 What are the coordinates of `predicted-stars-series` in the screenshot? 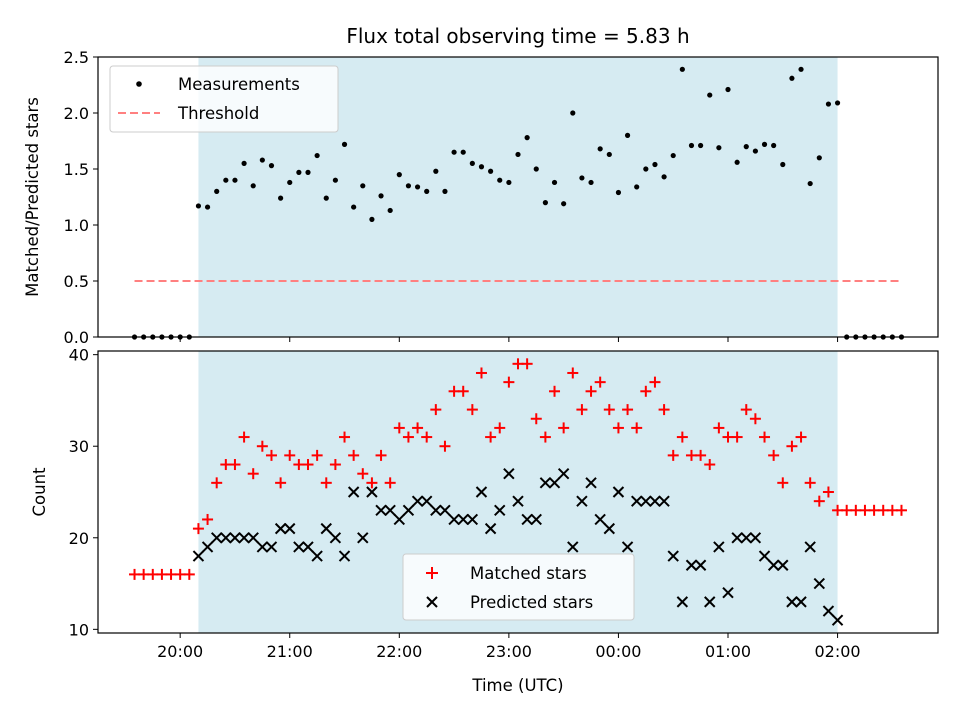 It's located at (518, 546).